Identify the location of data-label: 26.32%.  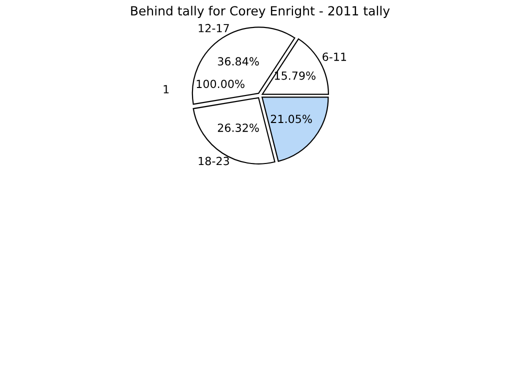
(238, 128).